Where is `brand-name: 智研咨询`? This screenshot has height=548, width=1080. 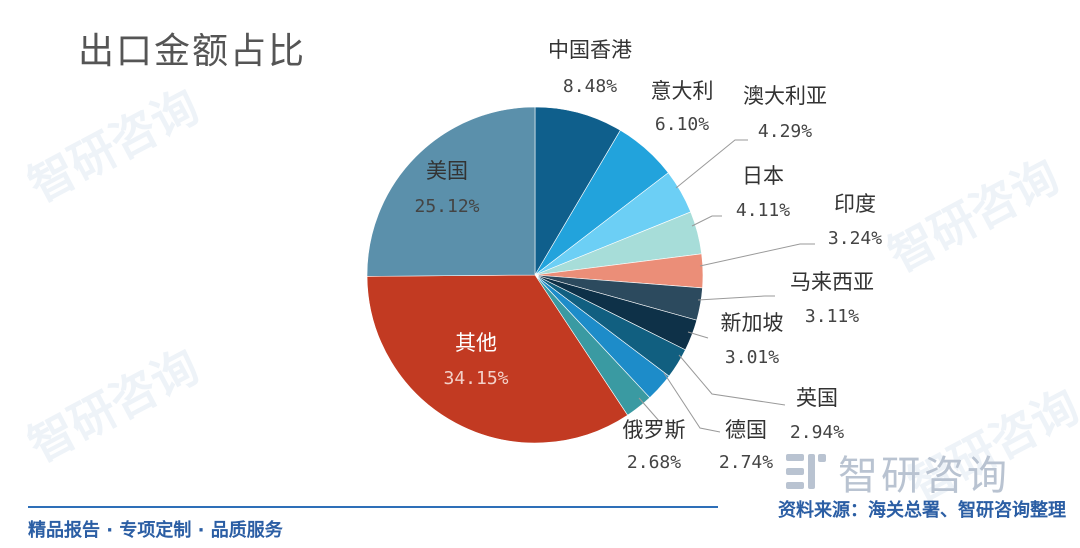 brand-name: 智研咨询 is located at coordinates (924, 476).